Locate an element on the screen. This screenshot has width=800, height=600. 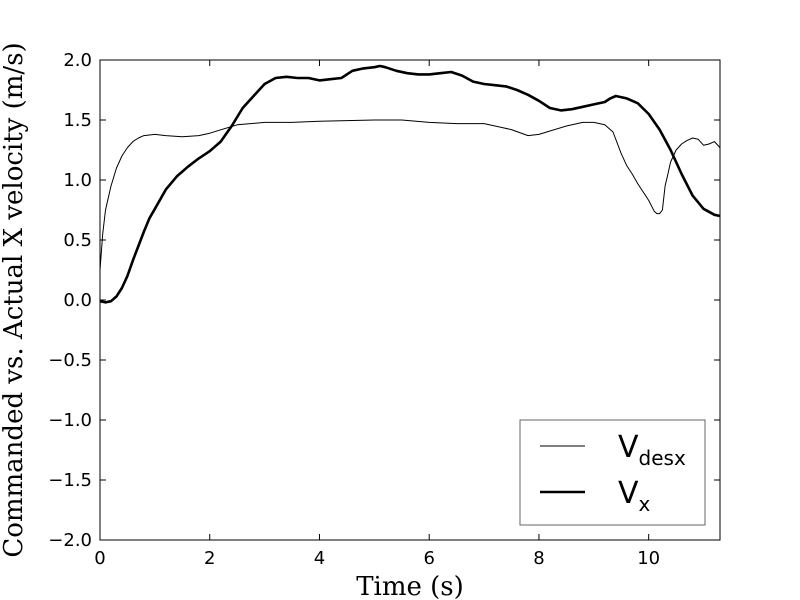
y-tick-label: −1.0 is located at coordinates (70, 420).